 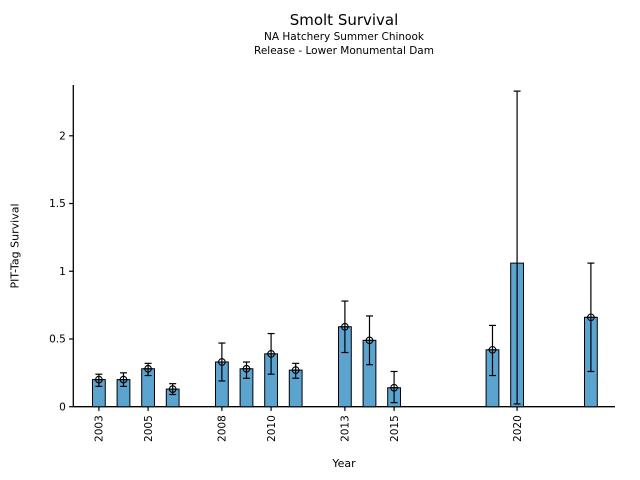 What do you see at coordinates (62, 136) in the screenshot?
I see `y-tick-label: 2` at bounding box center [62, 136].